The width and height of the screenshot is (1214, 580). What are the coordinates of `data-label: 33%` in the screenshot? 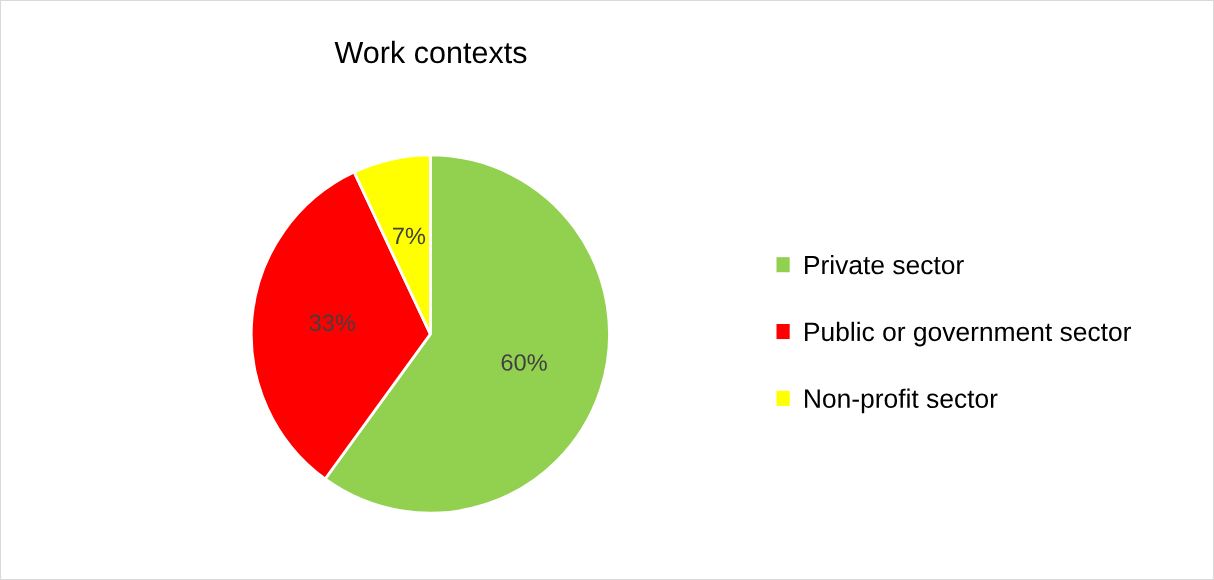 It's located at (332, 323).